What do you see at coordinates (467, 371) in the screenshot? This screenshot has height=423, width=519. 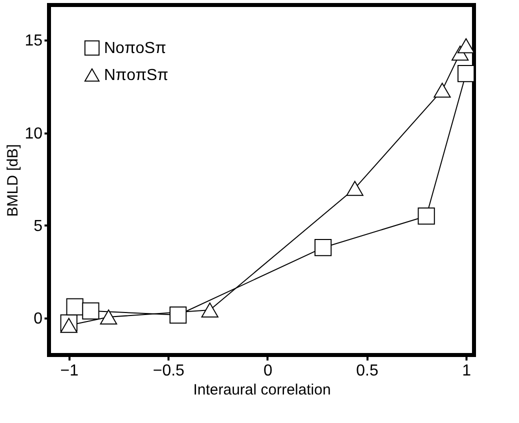 I see `x-tick-label: 1` at bounding box center [467, 371].